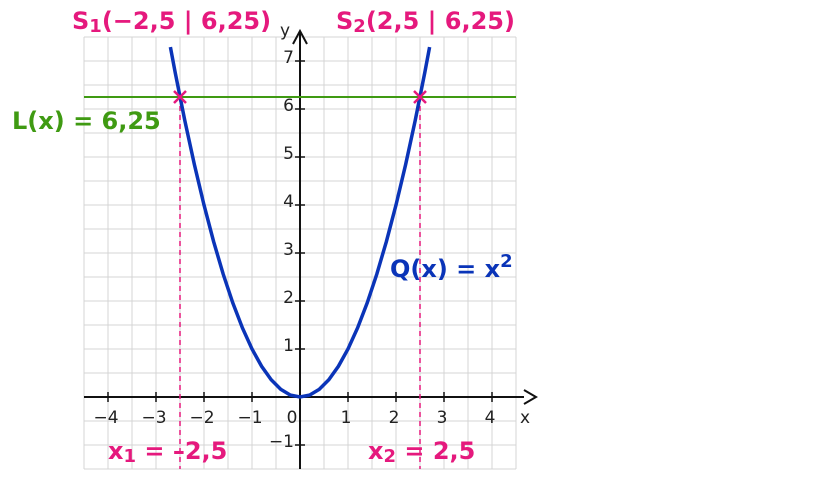 The height and width of the screenshot is (480, 840). What do you see at coordinates (288, 202) in the screenshot?
I see `y-tick-label: 4` at bounding box center [288, 202].